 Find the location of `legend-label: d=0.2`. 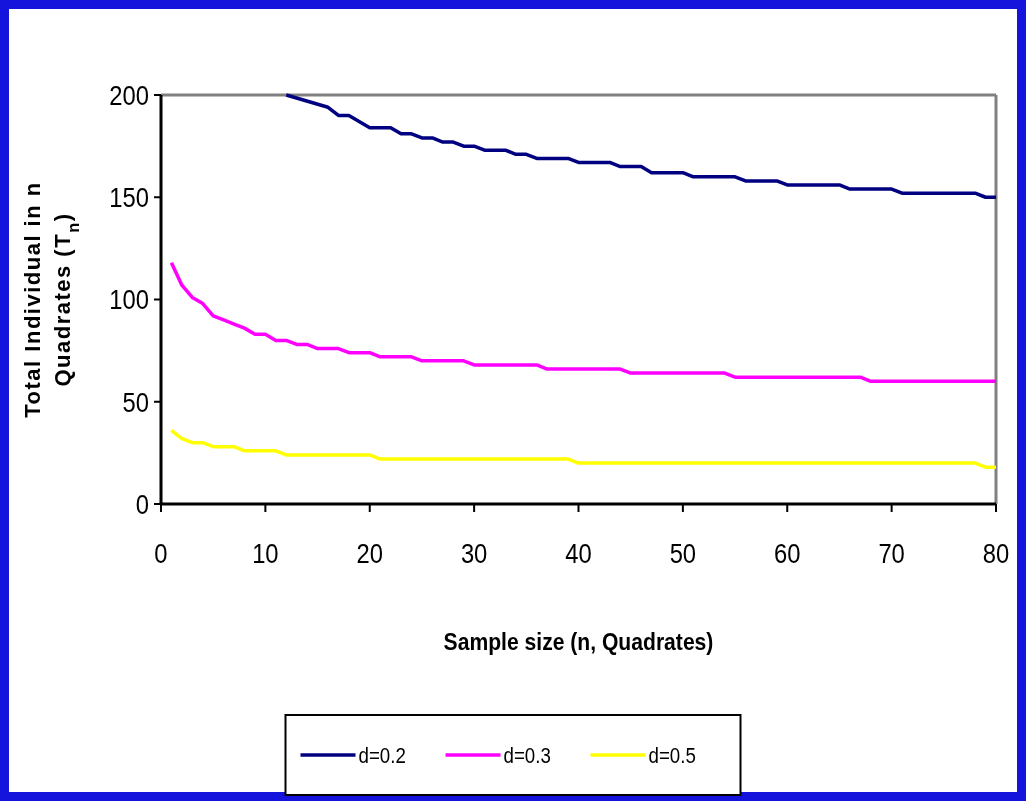

legend-label: d=0.2 is located at coordinates (382, 755).